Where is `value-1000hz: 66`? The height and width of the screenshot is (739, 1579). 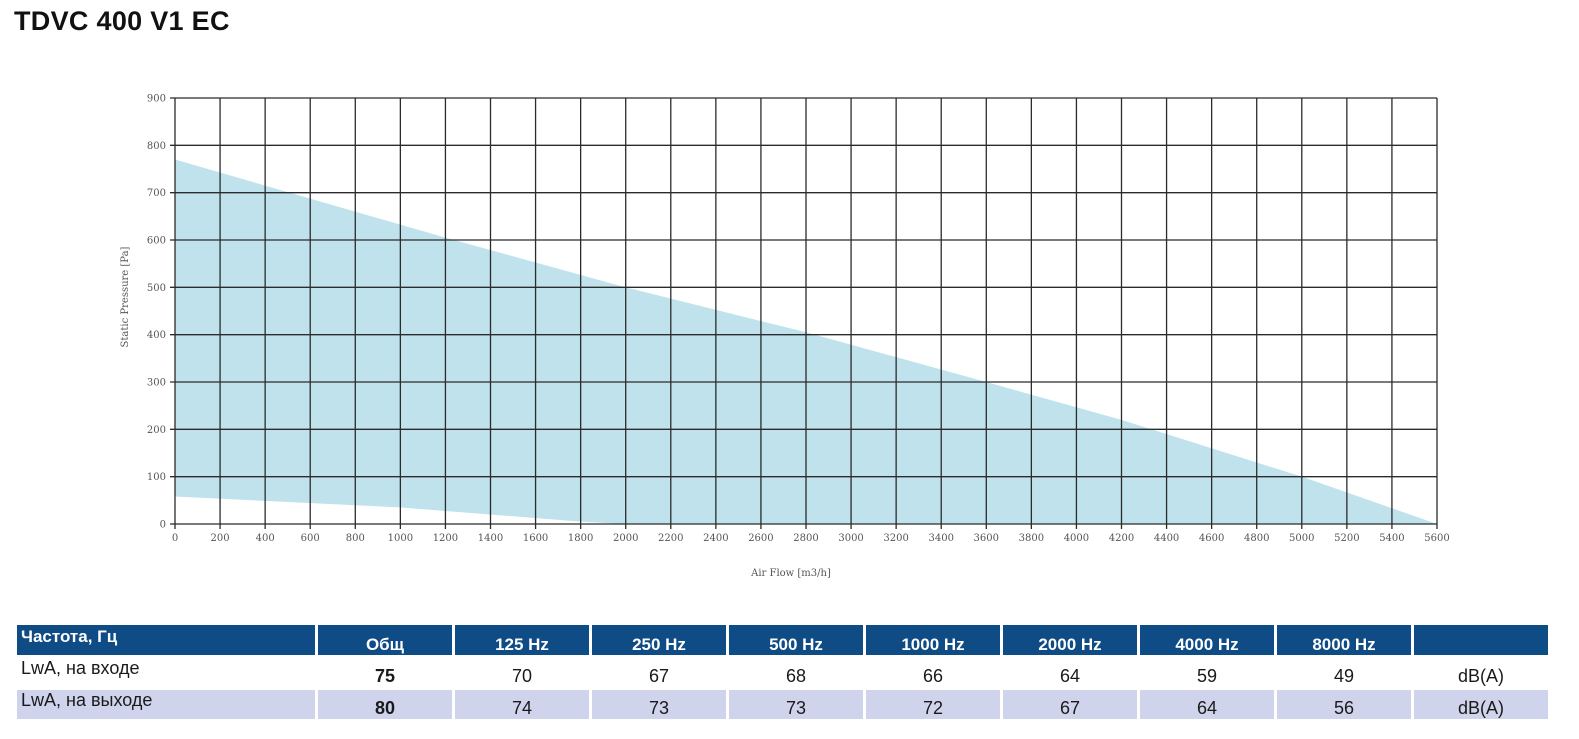 value-1000hz: 66 is located at coordinates (933, 676).